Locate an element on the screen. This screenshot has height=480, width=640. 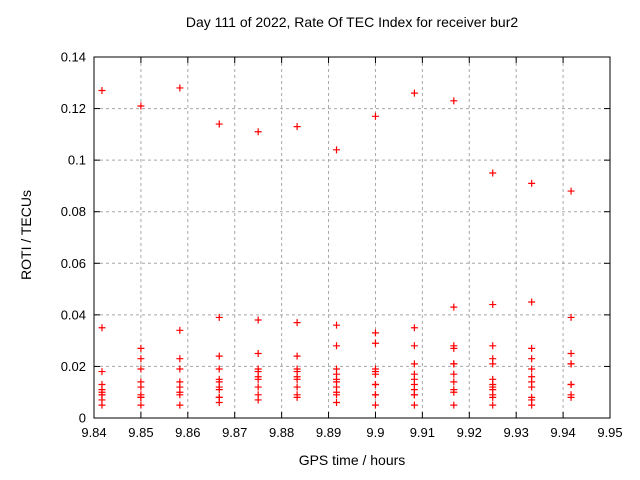
y-tick-label: 0.1 is located at coordinates (77, 160).